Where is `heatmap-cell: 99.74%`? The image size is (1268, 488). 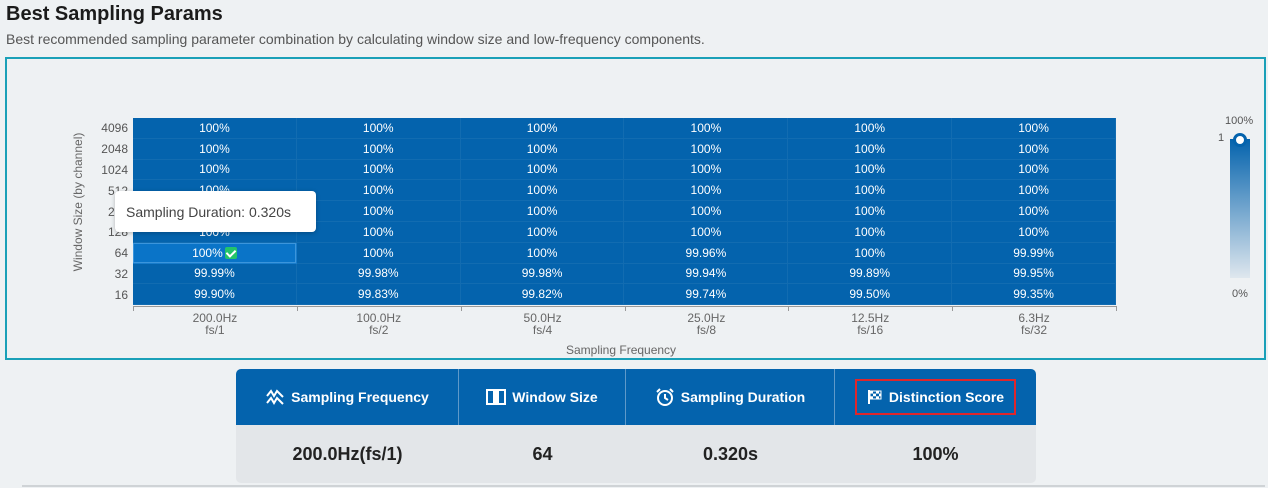
heatmap-cell: 99.74% is located at coordinates (706, 295).